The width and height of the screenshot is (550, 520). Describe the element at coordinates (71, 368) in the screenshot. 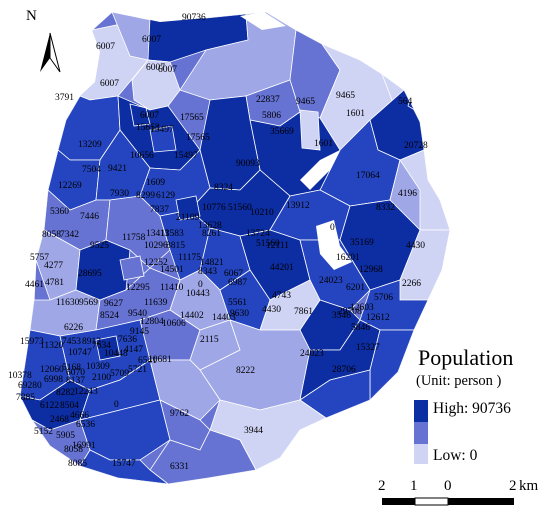

I see `region-value-label: 5168` at that location.